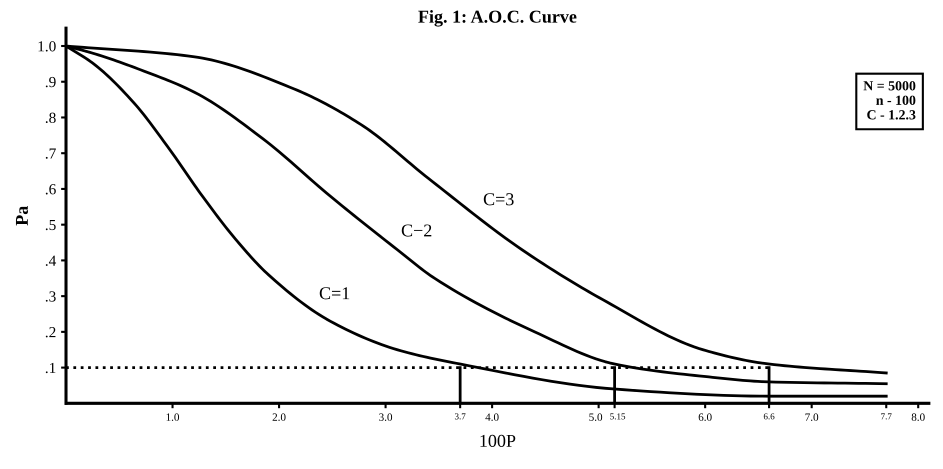  I want to click on x-tick-label: 6.6, so click(769, 416).